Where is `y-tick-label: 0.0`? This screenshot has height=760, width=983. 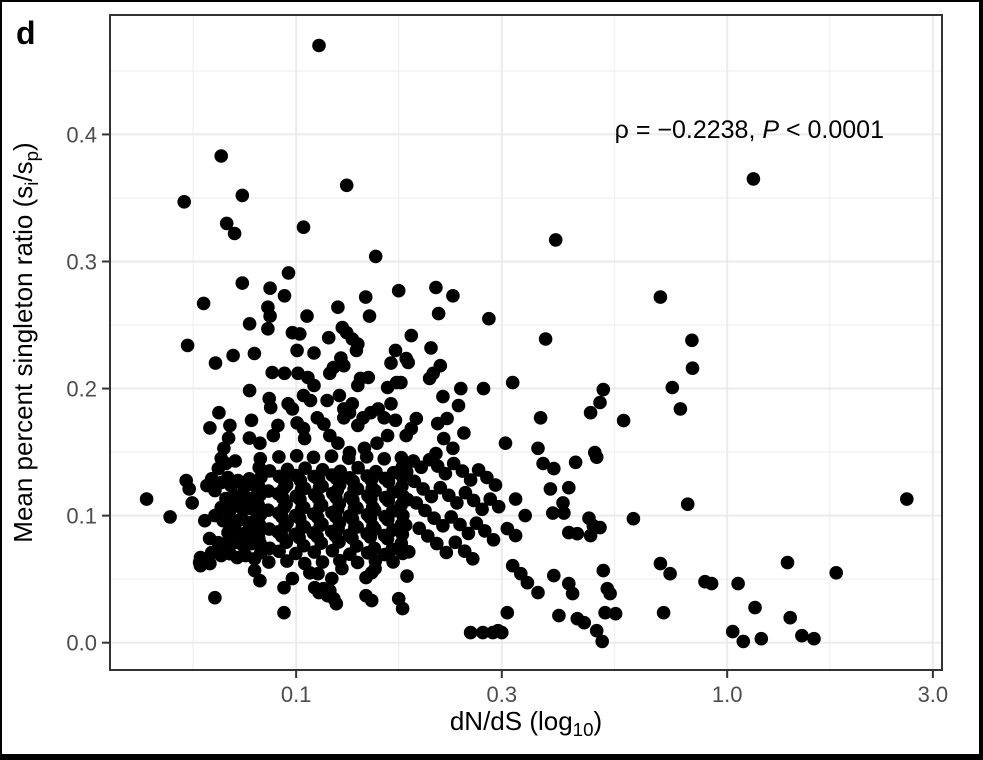
y-tick-label: 0.0 is located at coordinates (81, 643).